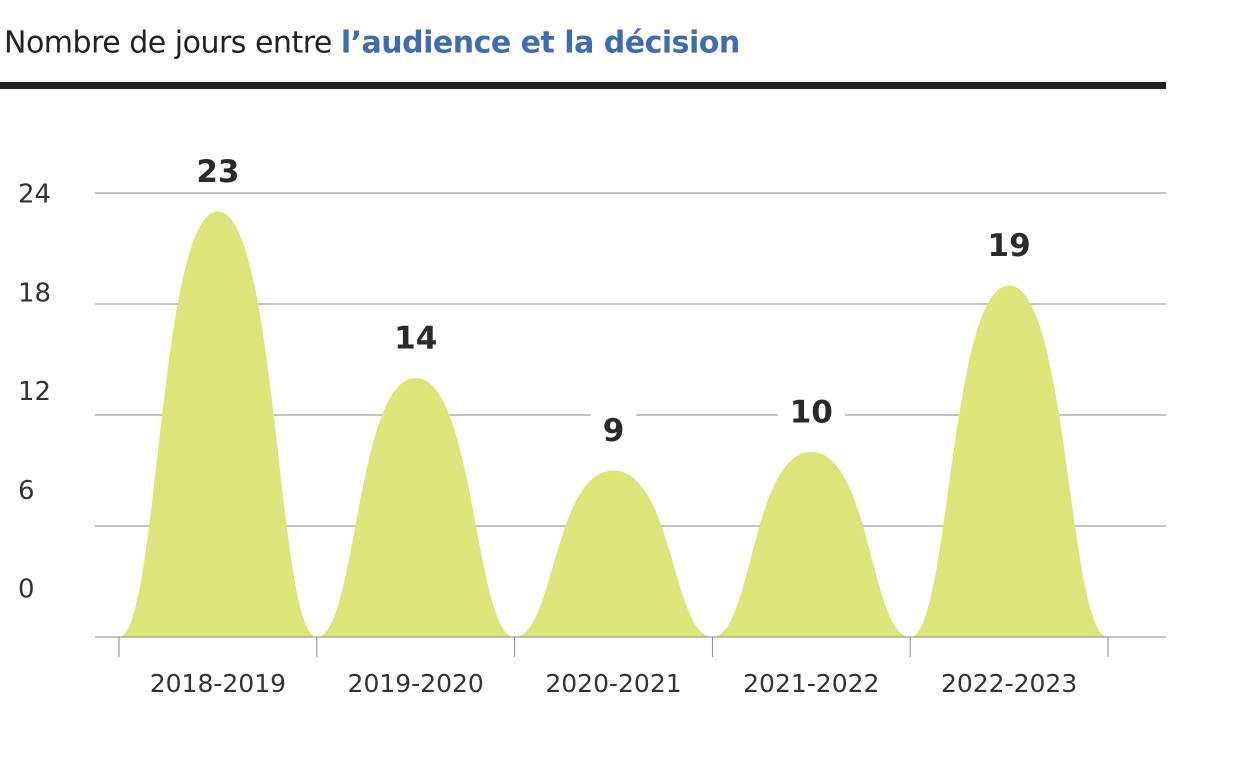 The height and width of the screenshot is (779, 1236). What do you see at coordinates (26, 491) in the screenshot?
I see `y-tick-label: 6` at bounding box center [26, 491].